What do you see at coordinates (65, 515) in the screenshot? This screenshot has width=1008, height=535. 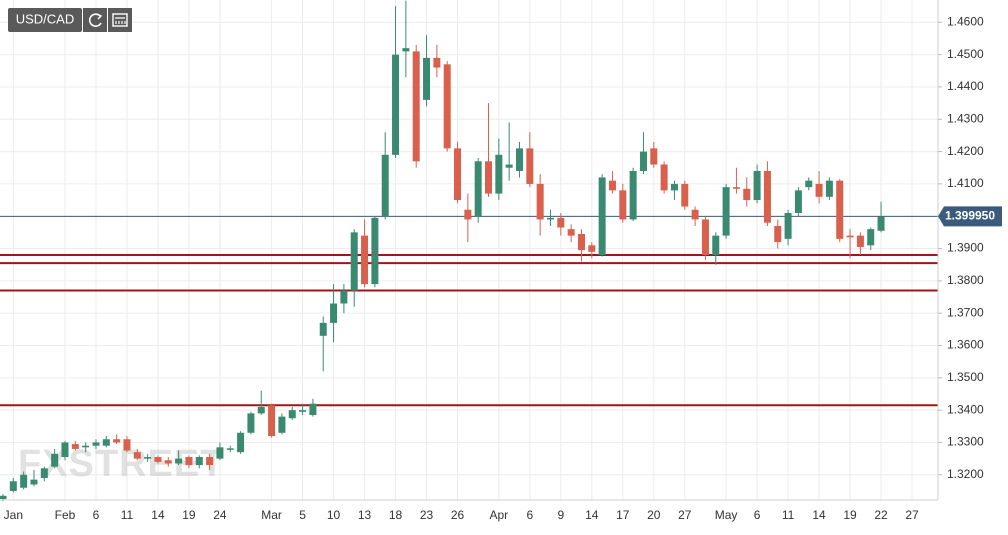 I see `x-tick-label: Feb` at bounding box center [65, 515].